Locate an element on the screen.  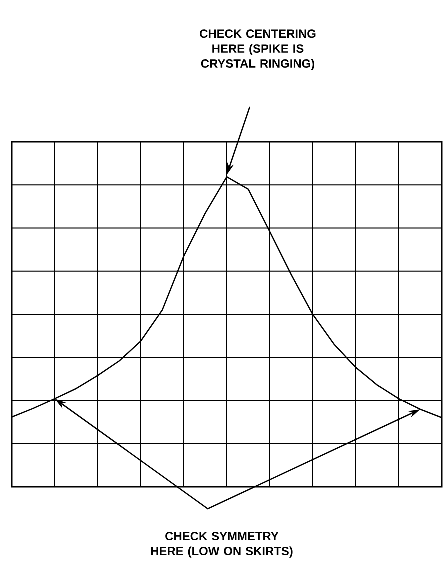
text: CHECK SYMMETRY HERE (LOW ON SKIRTS) is located at coordinates (222, 545).